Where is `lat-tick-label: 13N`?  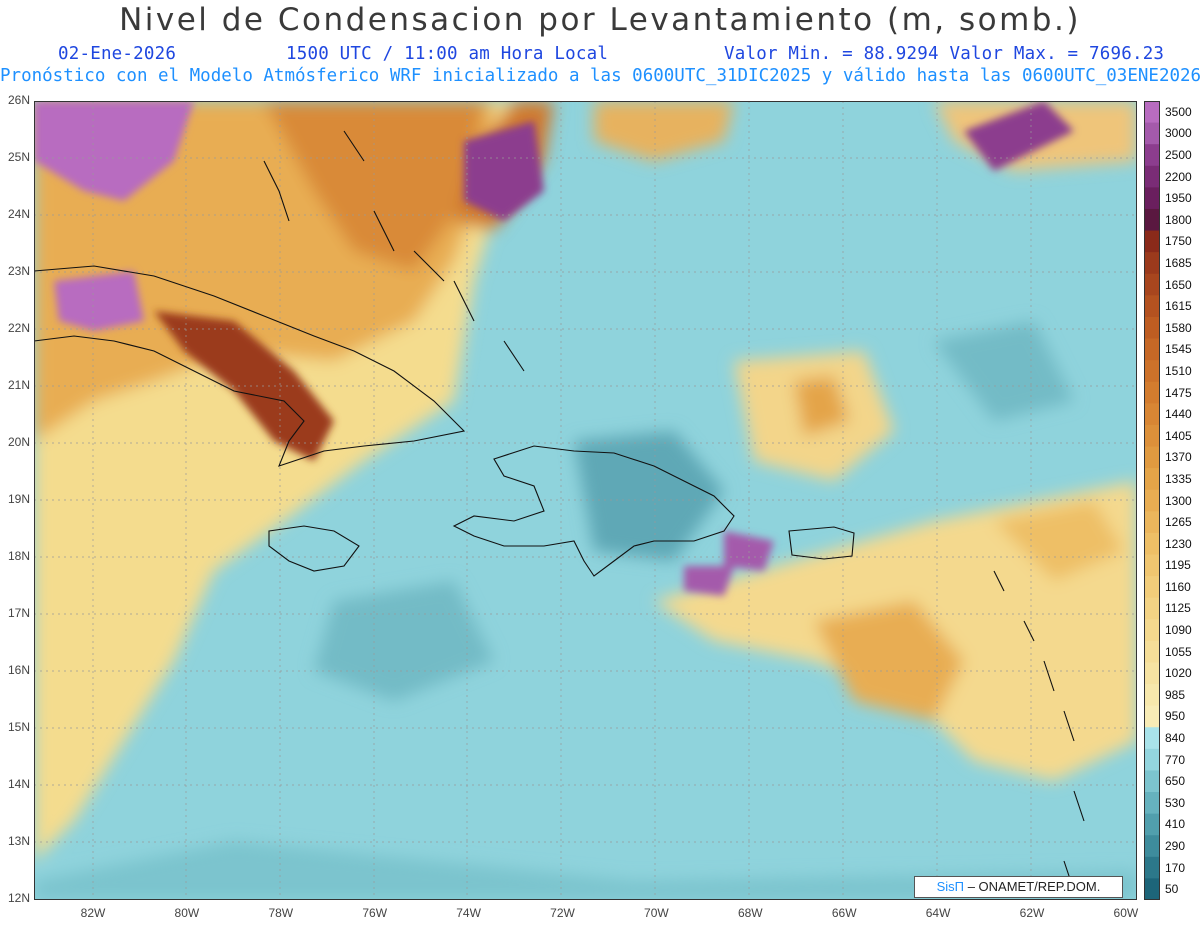 lat-tick-label: 13N is located at coordinates (18, 841).